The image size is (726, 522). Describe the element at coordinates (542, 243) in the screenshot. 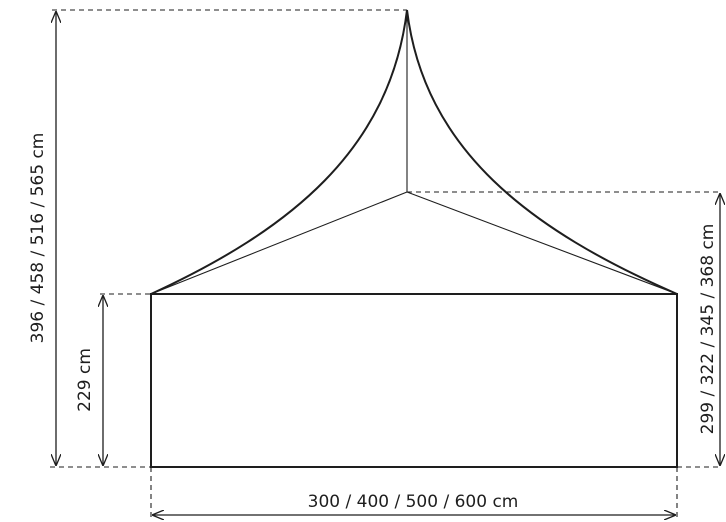

I see `ridge-line-right` at that location.